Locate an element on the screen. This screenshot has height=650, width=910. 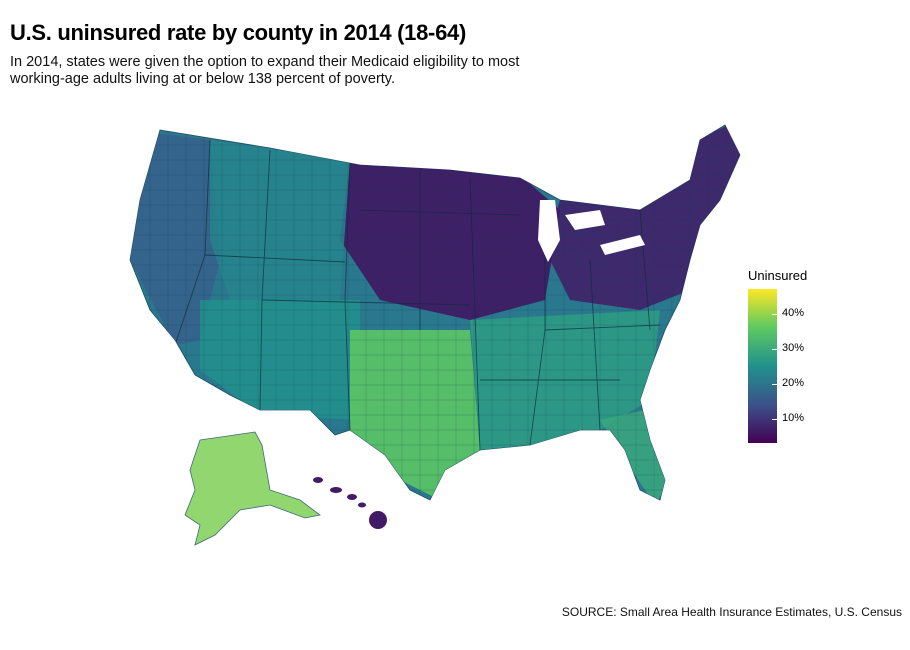
legend-tick-label: 40% is located at coordinates (793, 313).